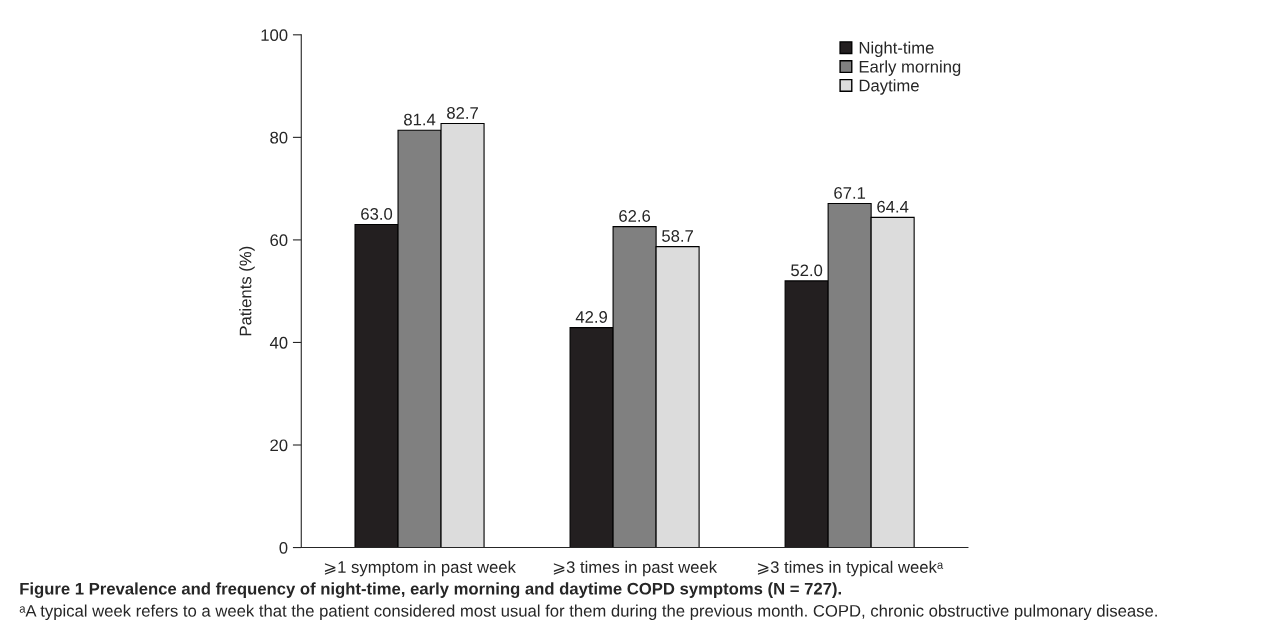  What do you see at coordinates (279, 137) in the screenshot?
I see `y-tick-label: 80` at bounding box center [279, 137].